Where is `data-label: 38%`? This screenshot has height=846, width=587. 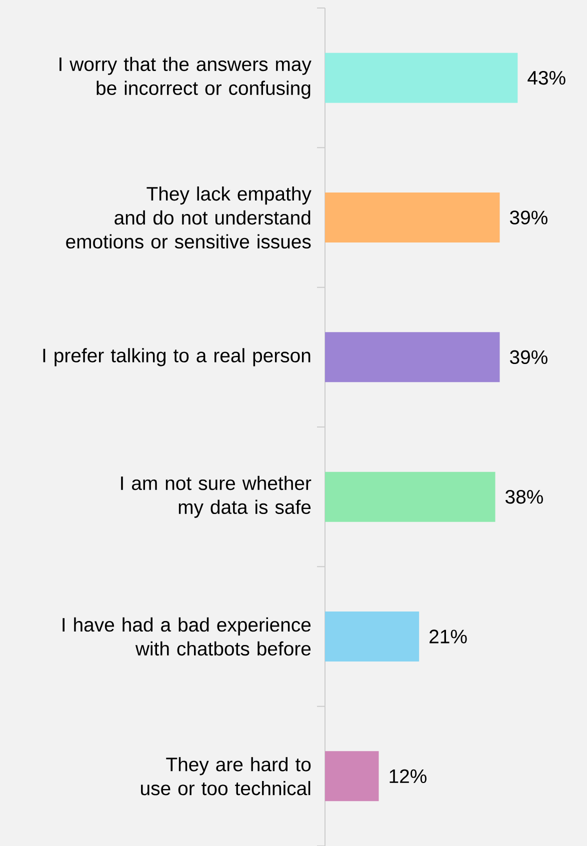 data-label: 38% is located at coordinates (524, 497).